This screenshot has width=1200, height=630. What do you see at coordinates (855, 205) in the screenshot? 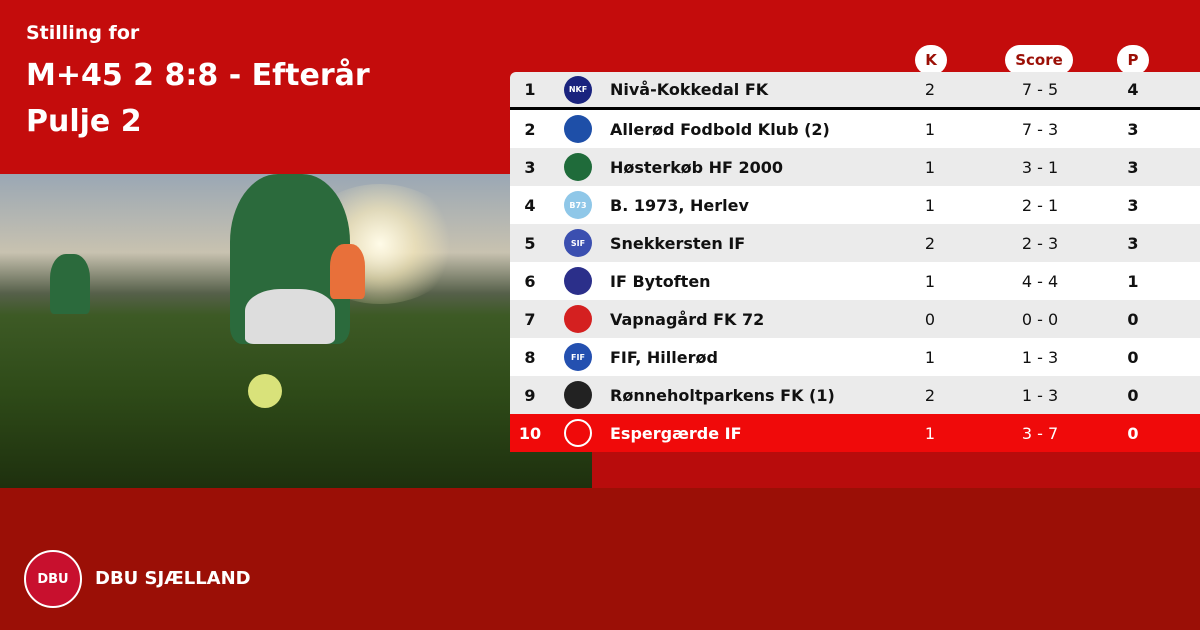
I see `table-row: 4 B73 B. 1973, Herlev 1 2 - 1 3` at bounding box center [855, 205].